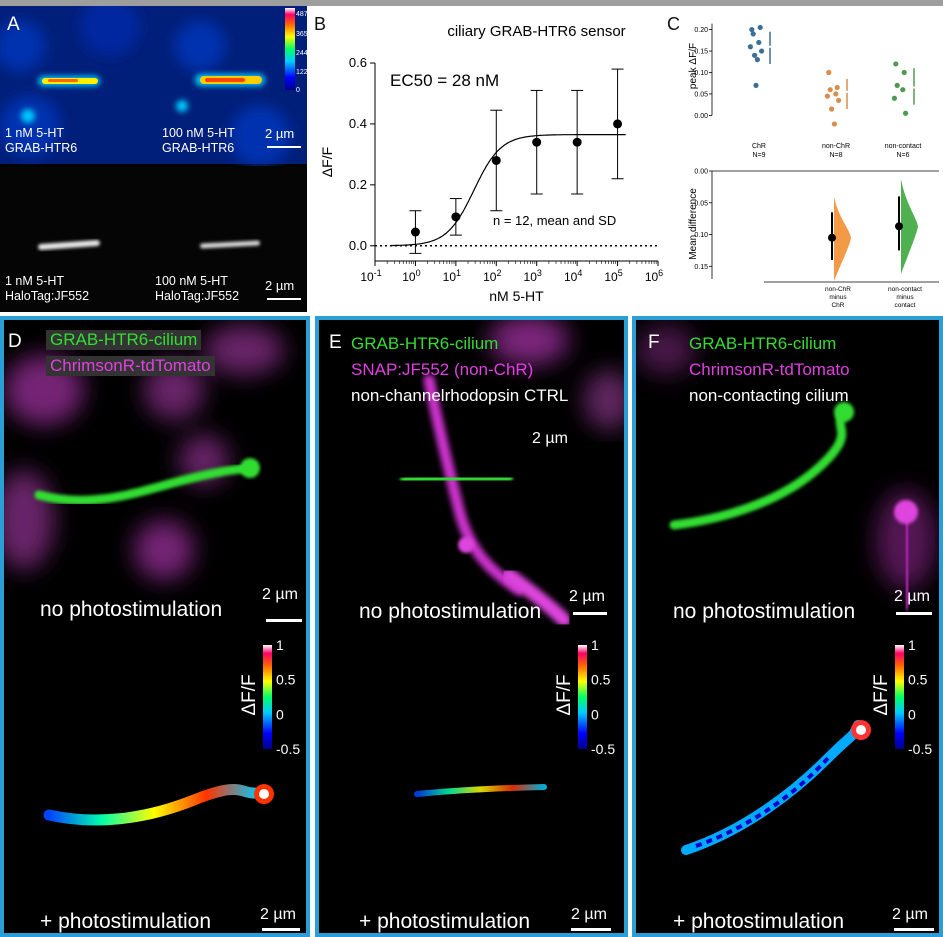 Image resolution: width=943 pixels, height=937 pixels. I want to click on panel-letter: E, so click(335, 342).